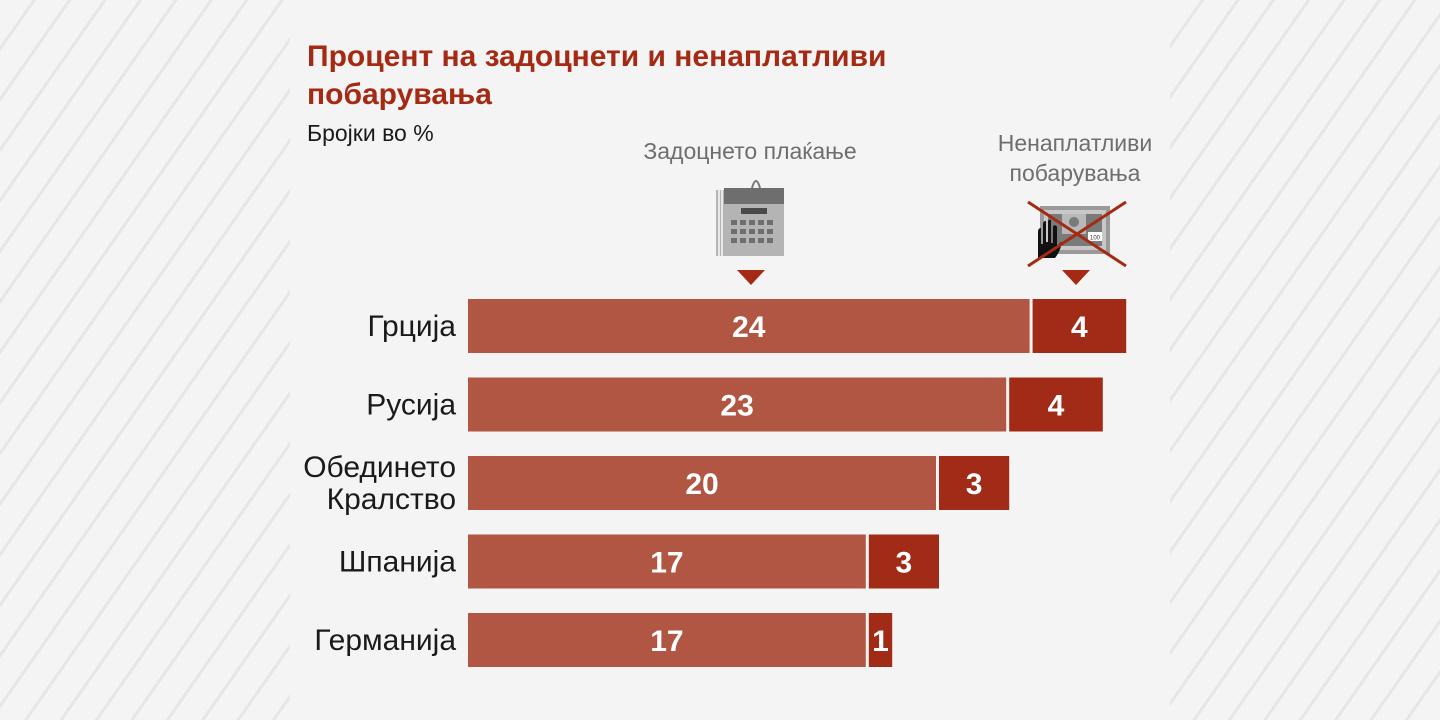 The image size is (1440, 720). I want to click on value-label: 23, so click(736, 406).